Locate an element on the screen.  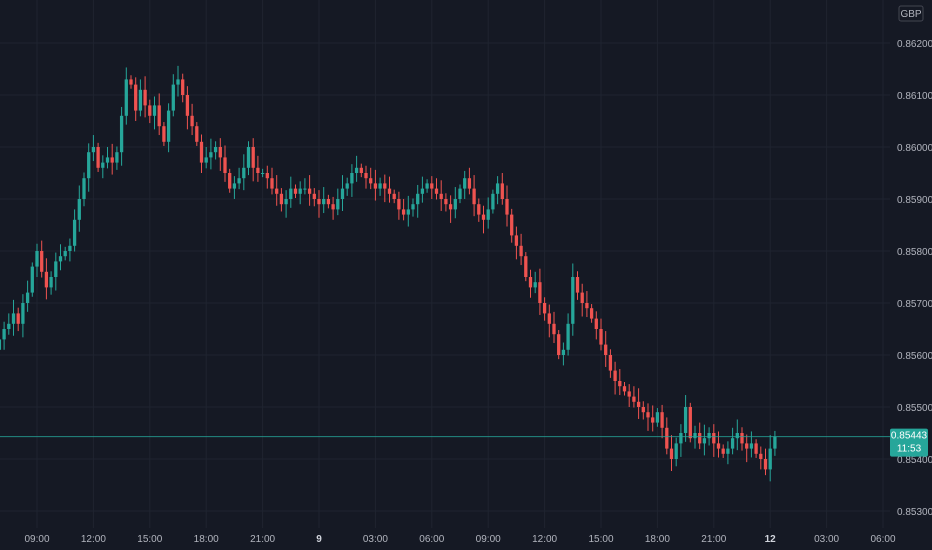
x-tick-label: 03:00 is located at coordinates (826, 539).